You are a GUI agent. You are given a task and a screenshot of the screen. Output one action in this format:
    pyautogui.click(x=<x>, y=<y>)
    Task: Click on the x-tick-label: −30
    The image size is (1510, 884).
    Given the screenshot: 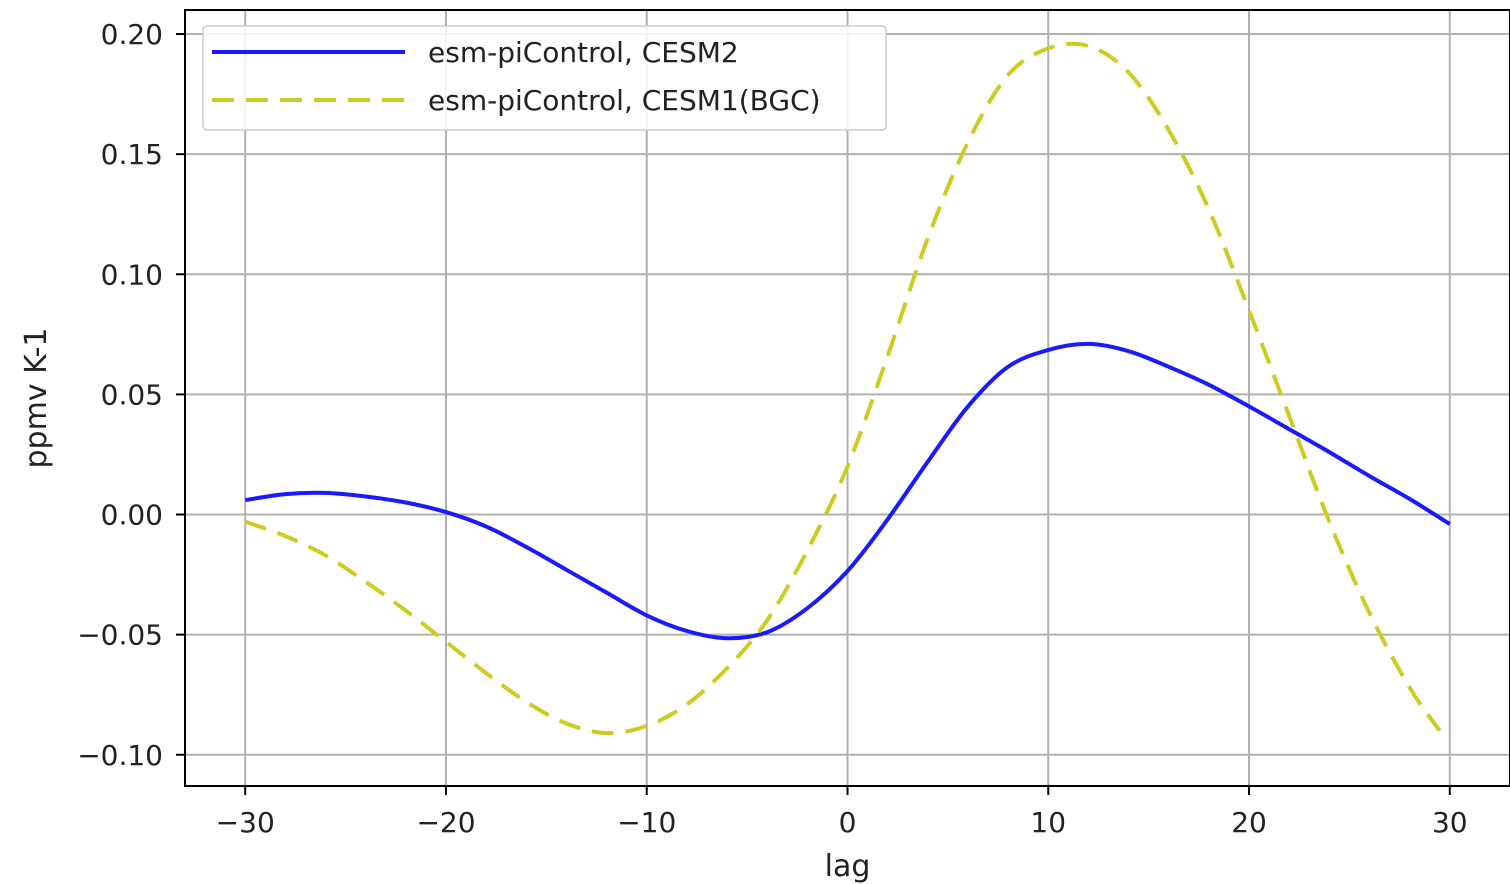 What is the action you would take?
    pyautogui.click(x=245, y=822)
    